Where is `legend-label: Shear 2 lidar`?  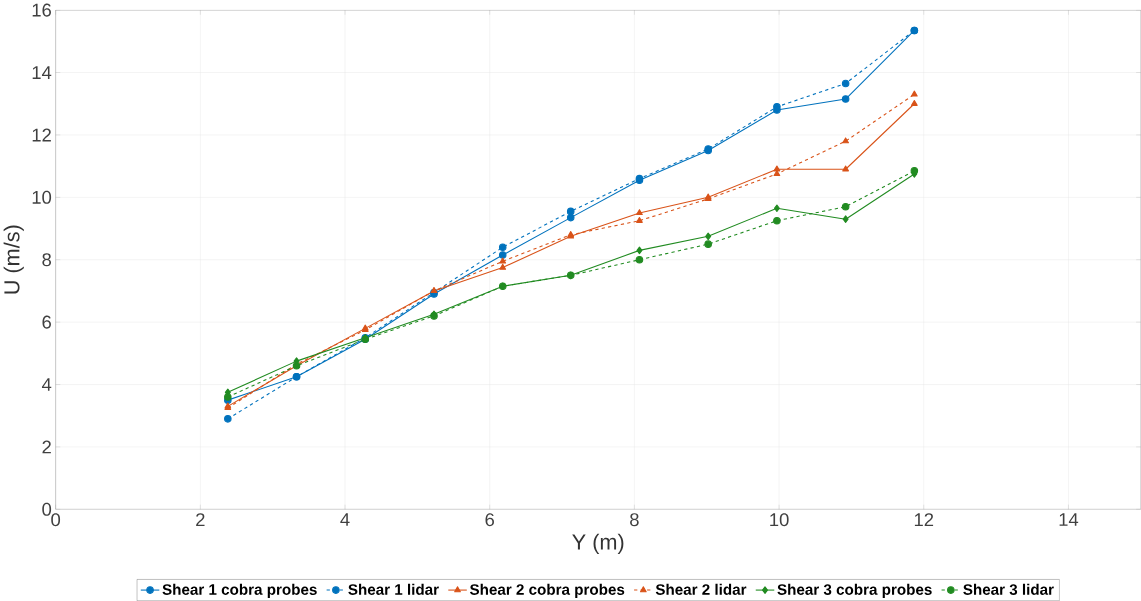 legend-label: Shear 2 lidar is located at coordinates (701, 589).